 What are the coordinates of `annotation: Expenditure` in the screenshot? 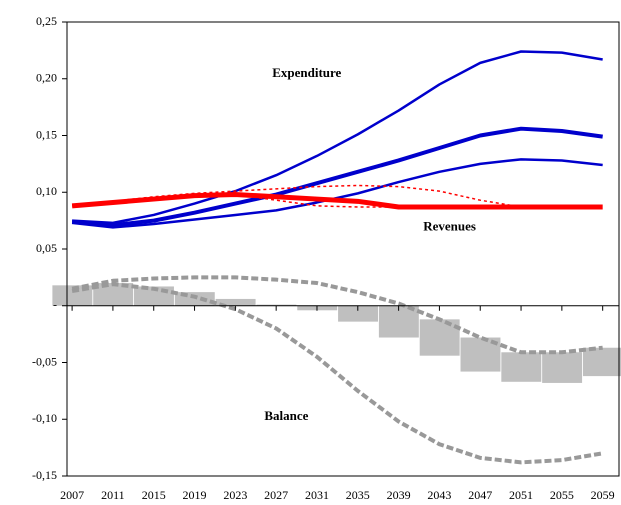 It's located at (306, 72).